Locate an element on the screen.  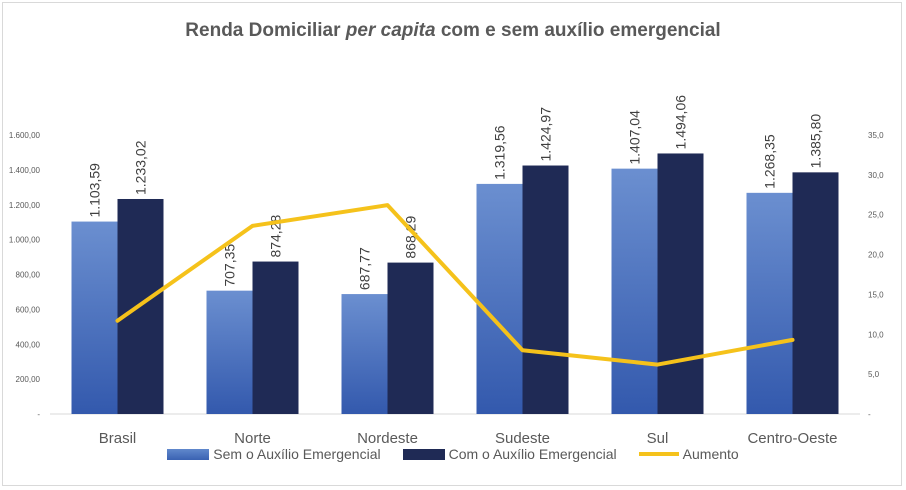
legend-swatch-com is located at coordinates (423, 454).